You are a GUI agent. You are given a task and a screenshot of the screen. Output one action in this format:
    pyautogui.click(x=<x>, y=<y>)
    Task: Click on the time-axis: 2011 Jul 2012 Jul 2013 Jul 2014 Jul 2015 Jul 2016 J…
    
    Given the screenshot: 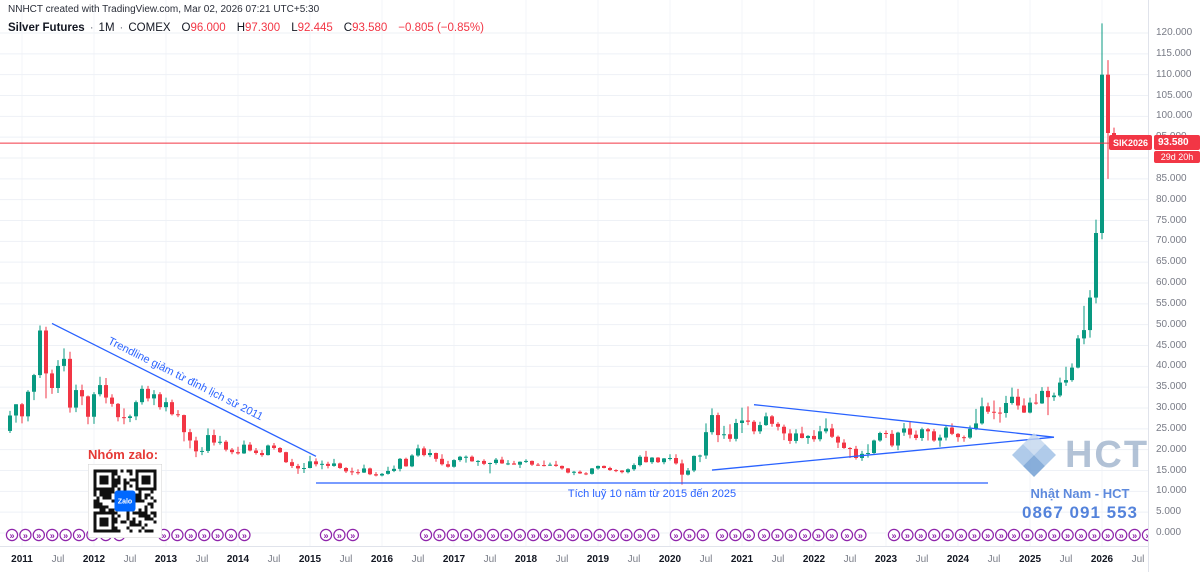 What is the action you would take?
    pyautogui.click(x=574, y=559)
    